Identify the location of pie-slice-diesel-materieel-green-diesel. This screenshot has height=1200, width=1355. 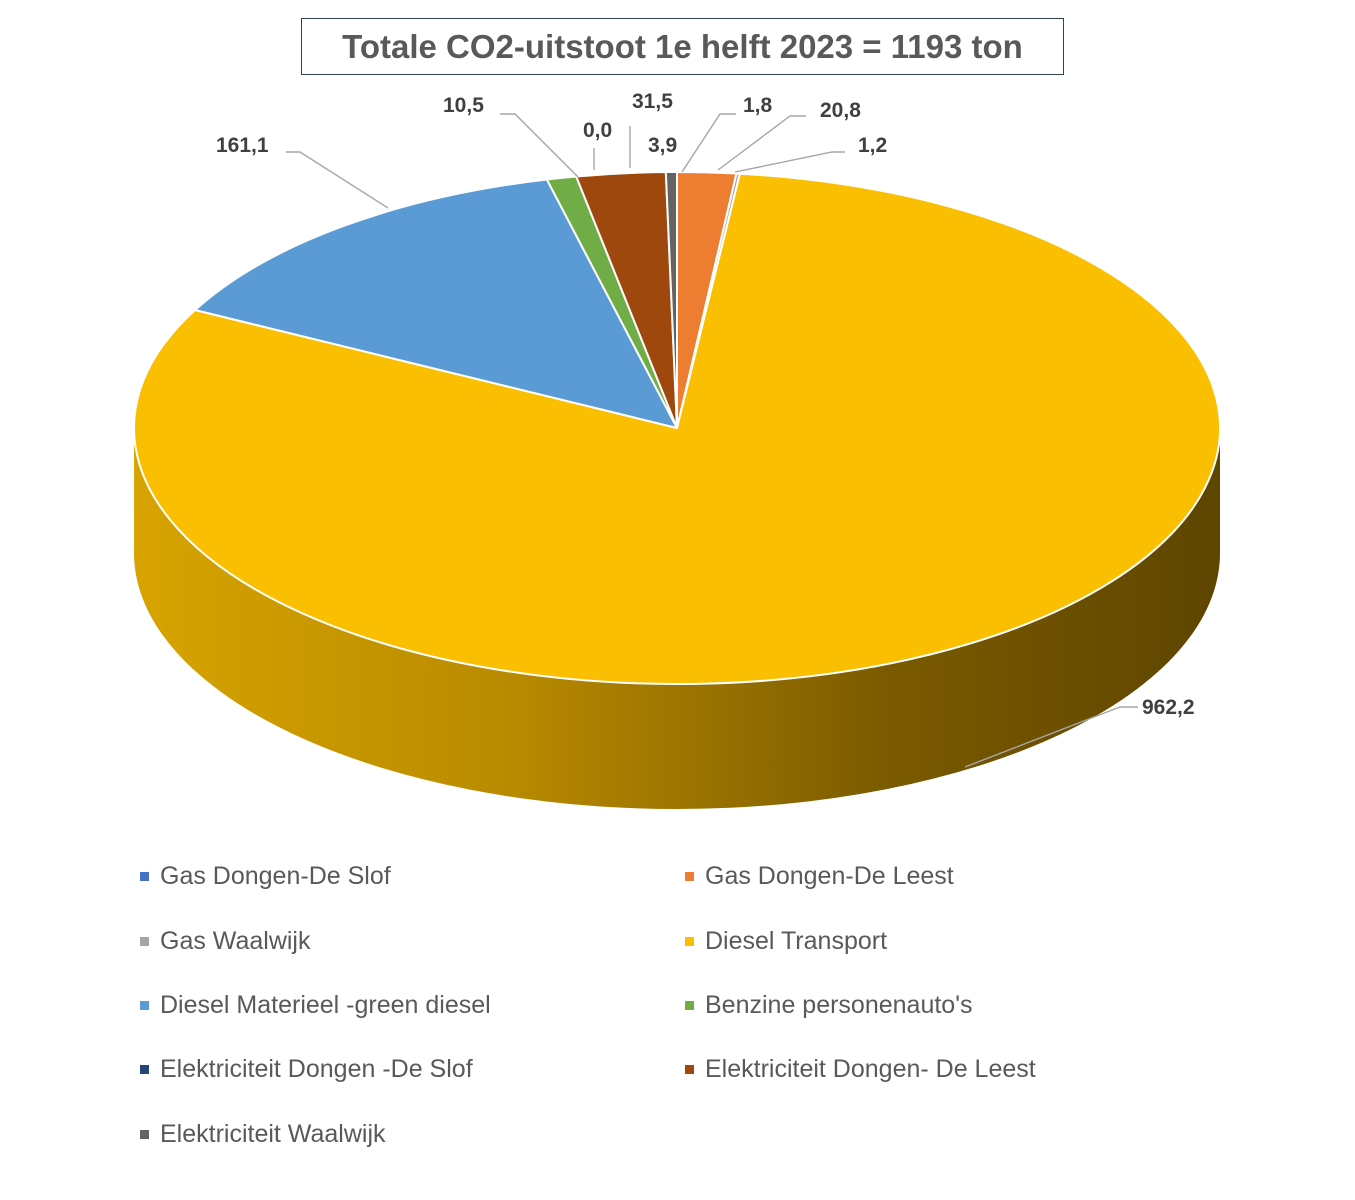
(436, 303).